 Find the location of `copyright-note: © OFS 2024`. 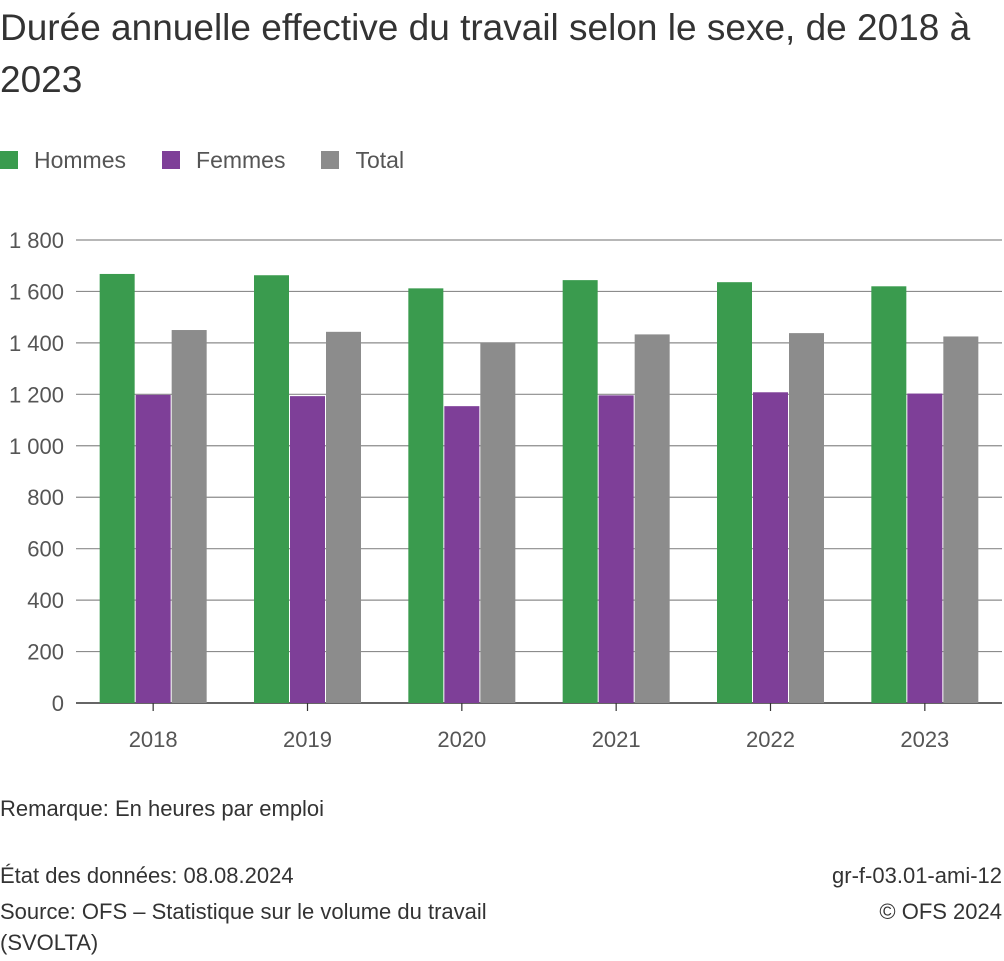

copyright-note: © OFS 2024 is located at coordinates (940, 911).